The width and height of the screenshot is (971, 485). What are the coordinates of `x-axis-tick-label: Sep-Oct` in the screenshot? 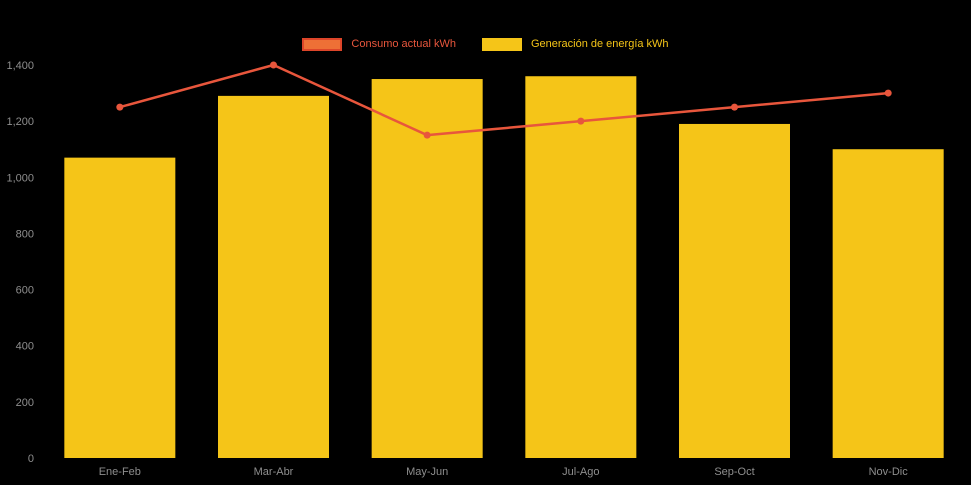 It's located at (734, 472).